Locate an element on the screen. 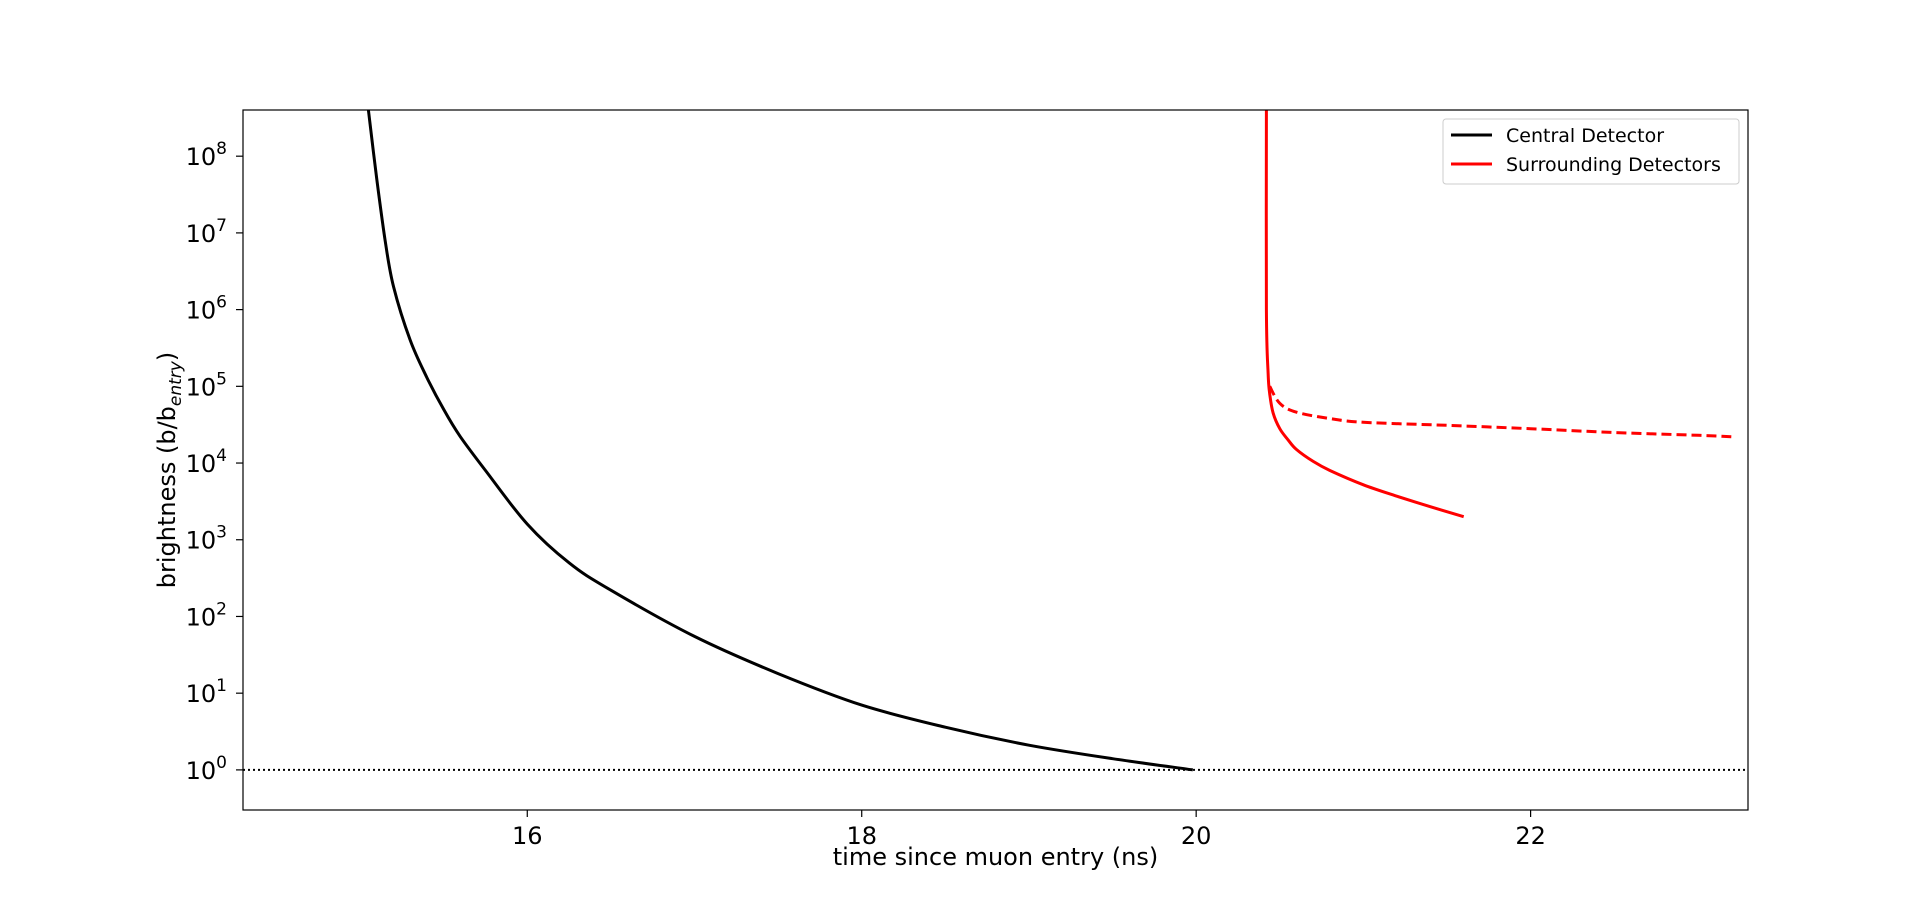  y-tick-exponent: 7 is located at coordinates (221, 226).